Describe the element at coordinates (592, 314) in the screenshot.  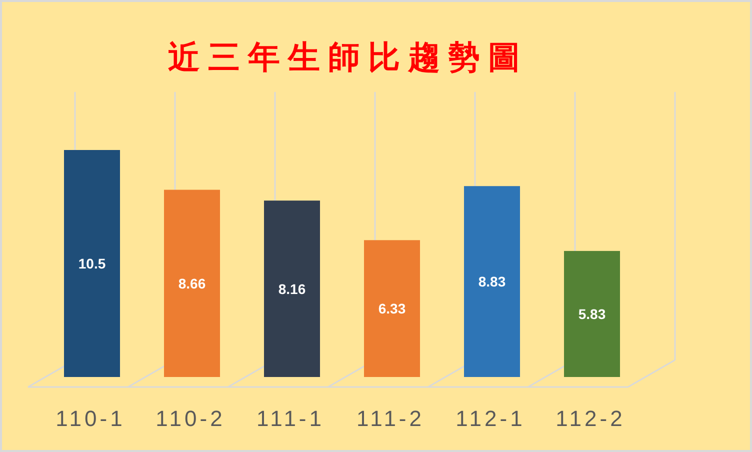
I see `data-label: 5.83` at that location.